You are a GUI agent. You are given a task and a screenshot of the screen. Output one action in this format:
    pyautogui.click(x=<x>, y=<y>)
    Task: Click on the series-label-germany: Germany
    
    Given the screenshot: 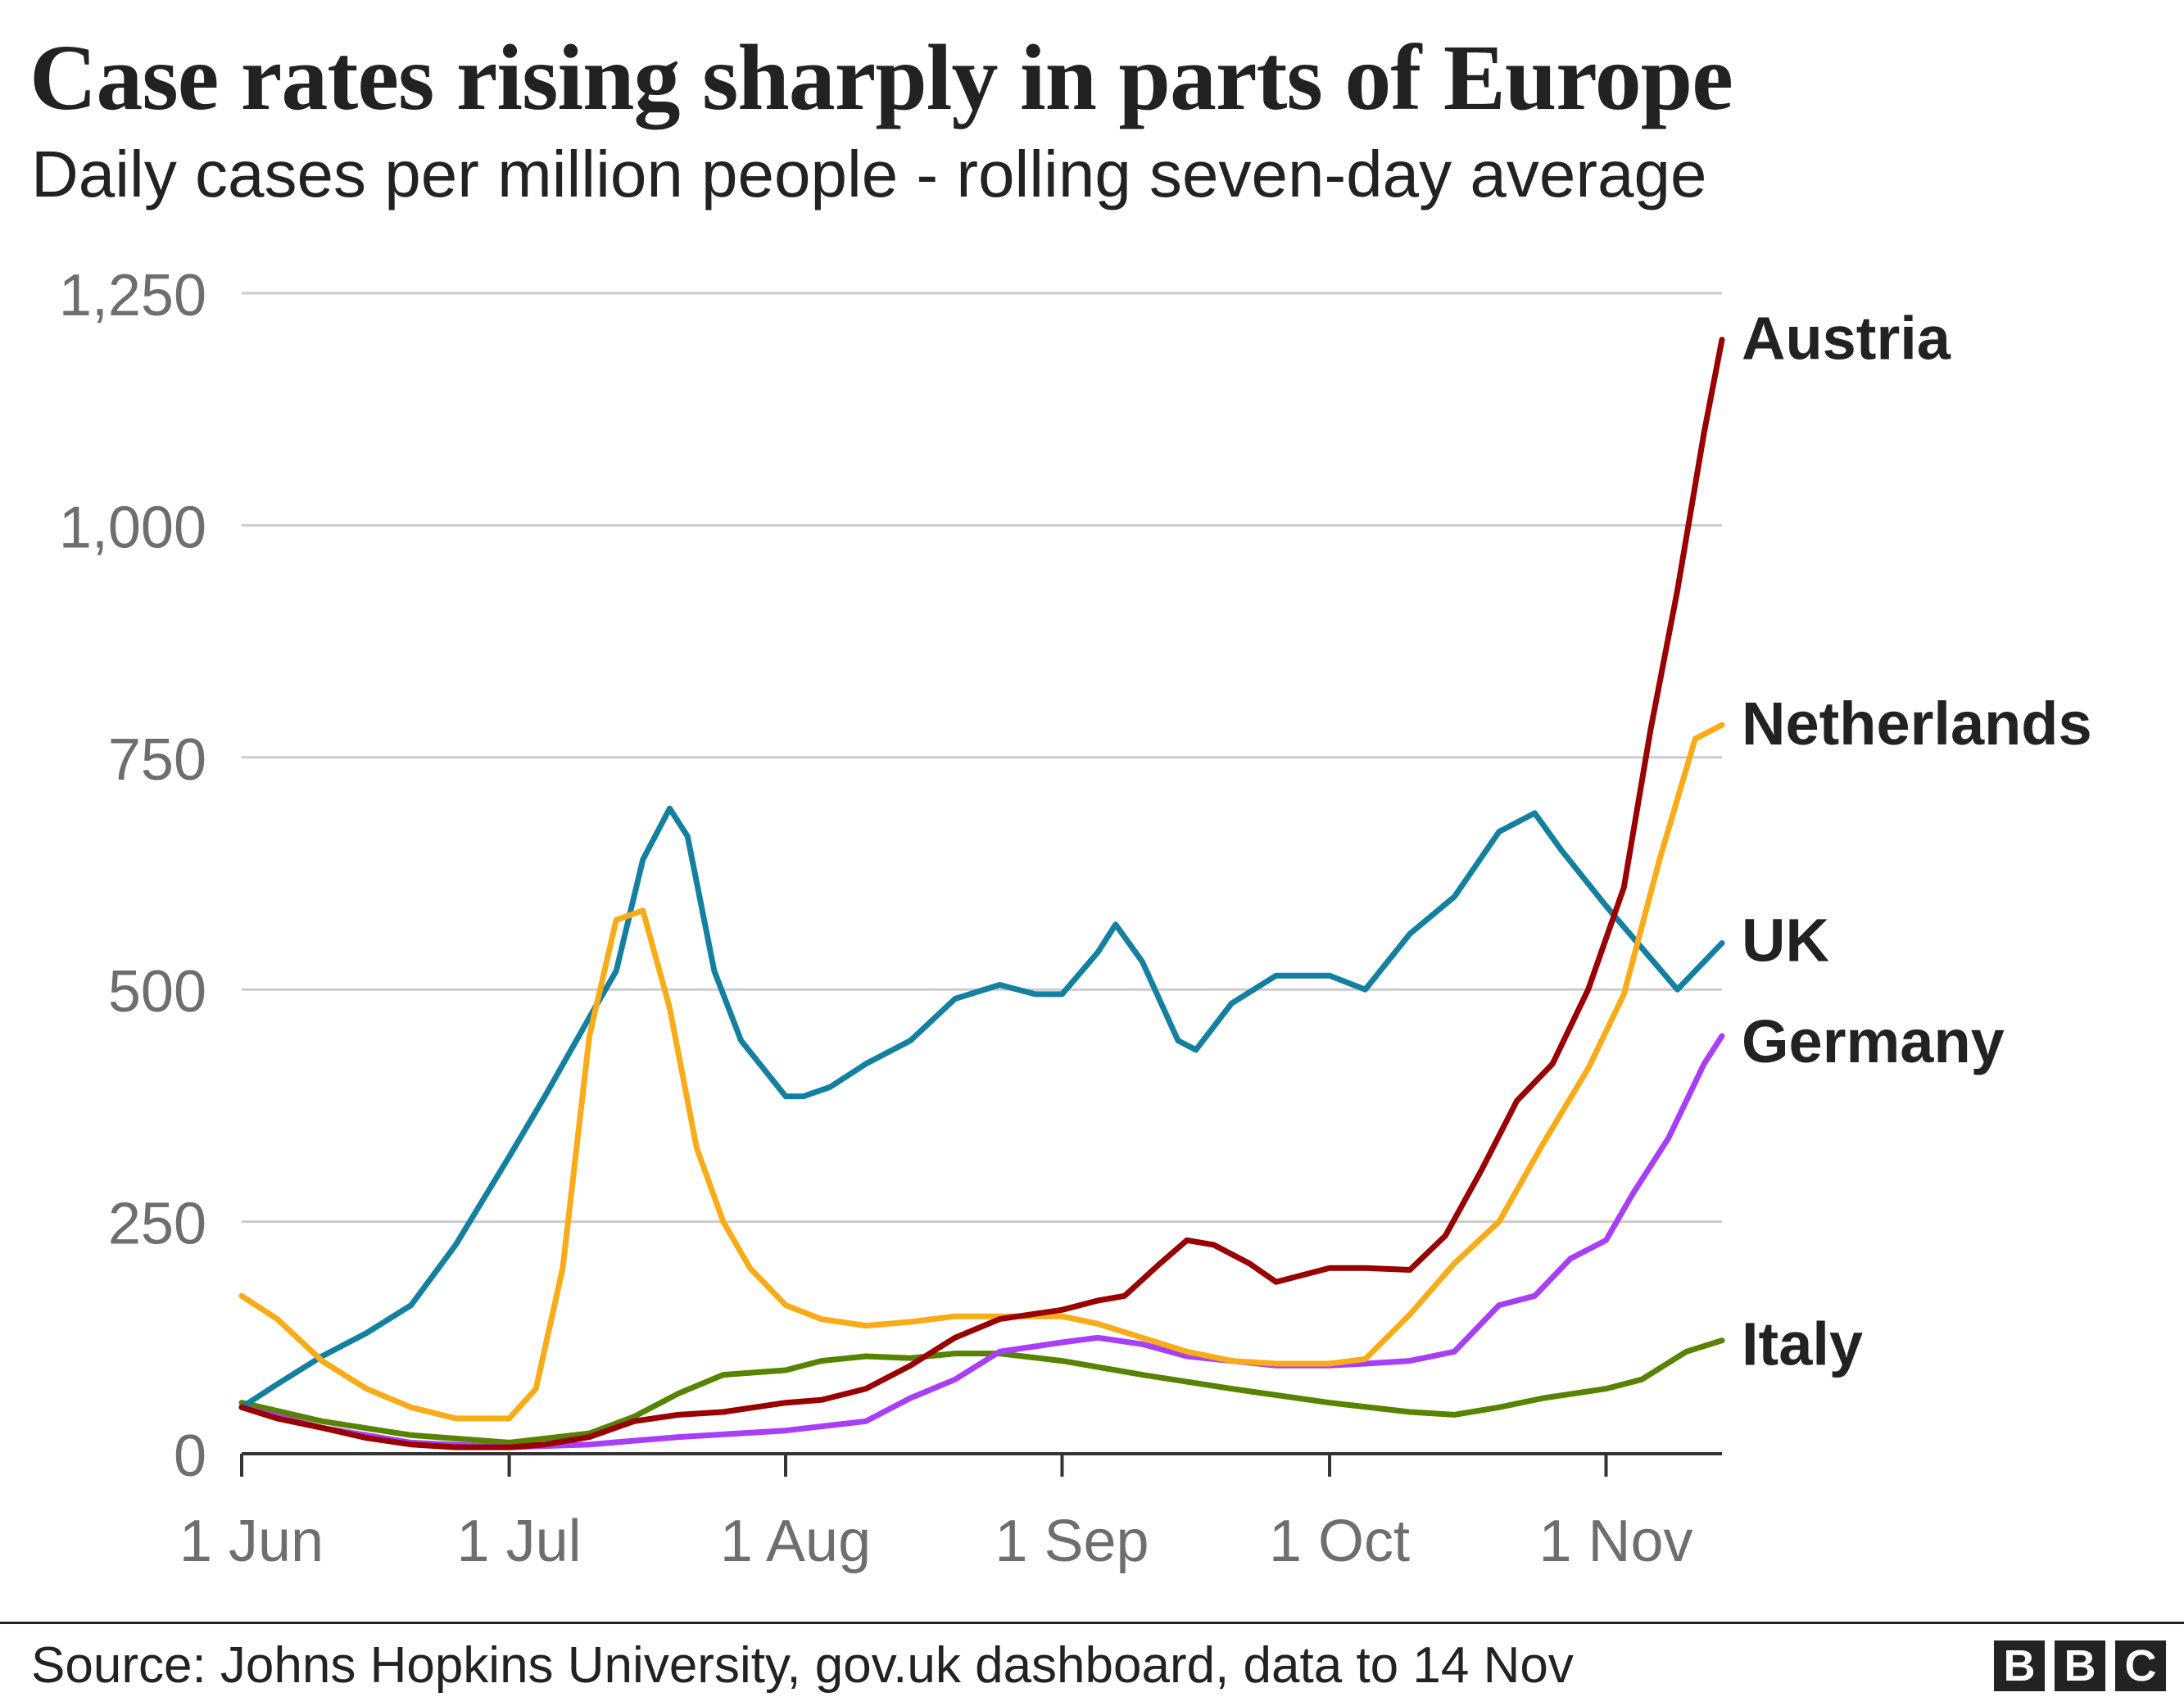 What is the action you would take?
    pyautogui.click(x=1874, y=1041)
    